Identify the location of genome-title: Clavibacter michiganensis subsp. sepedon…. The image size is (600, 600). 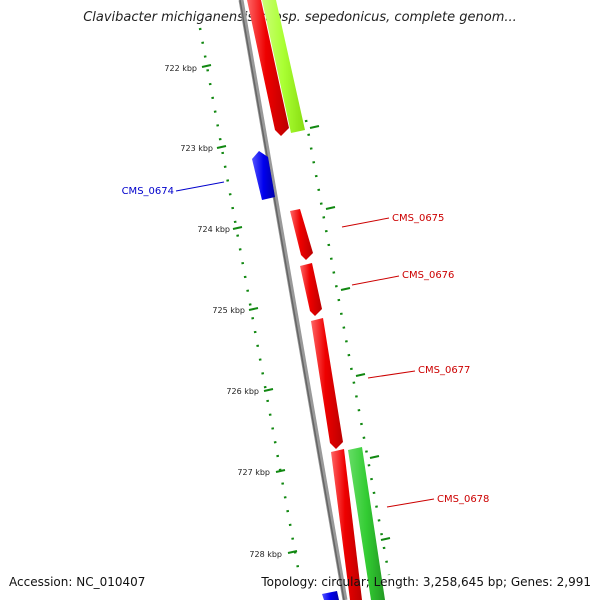
(300, 17).